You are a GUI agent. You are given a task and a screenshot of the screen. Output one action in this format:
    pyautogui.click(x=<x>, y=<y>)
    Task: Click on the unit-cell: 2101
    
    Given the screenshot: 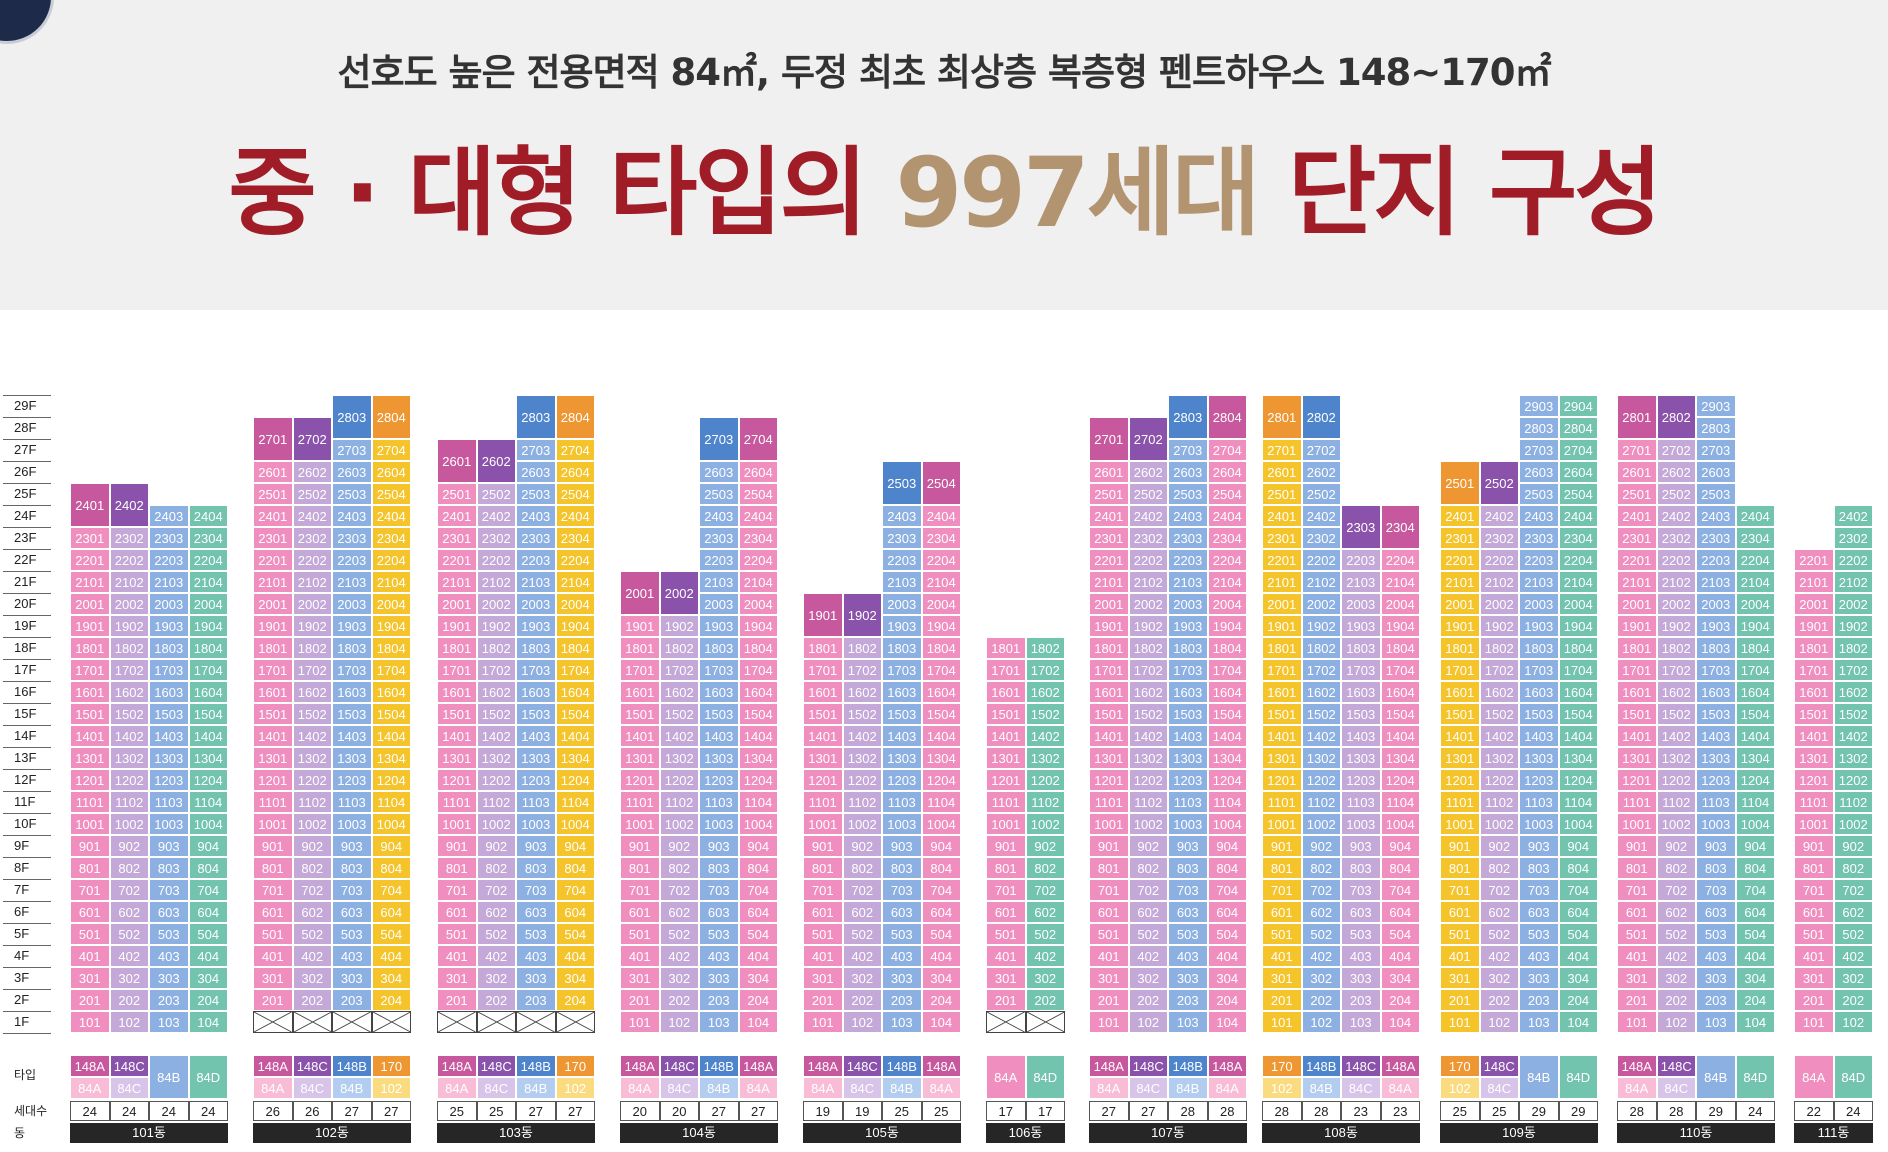 What is the action you would take?
    pyautogui.click(x=1109, y=582)
    